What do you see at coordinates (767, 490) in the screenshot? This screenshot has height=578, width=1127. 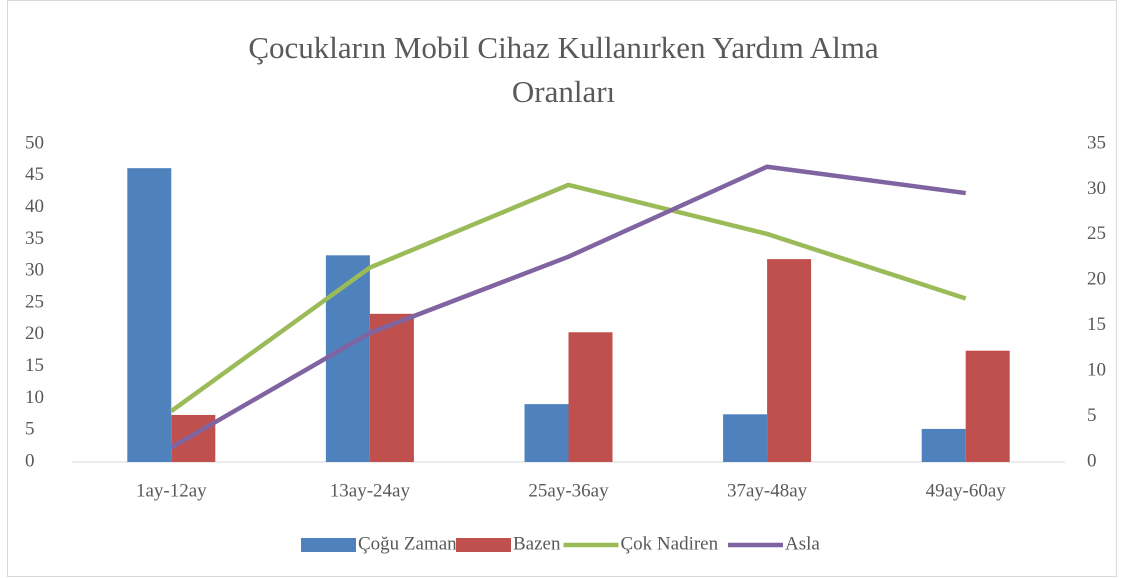 I see `x-tick-label: 37ay-48ay` at bounding box center [767, 490].